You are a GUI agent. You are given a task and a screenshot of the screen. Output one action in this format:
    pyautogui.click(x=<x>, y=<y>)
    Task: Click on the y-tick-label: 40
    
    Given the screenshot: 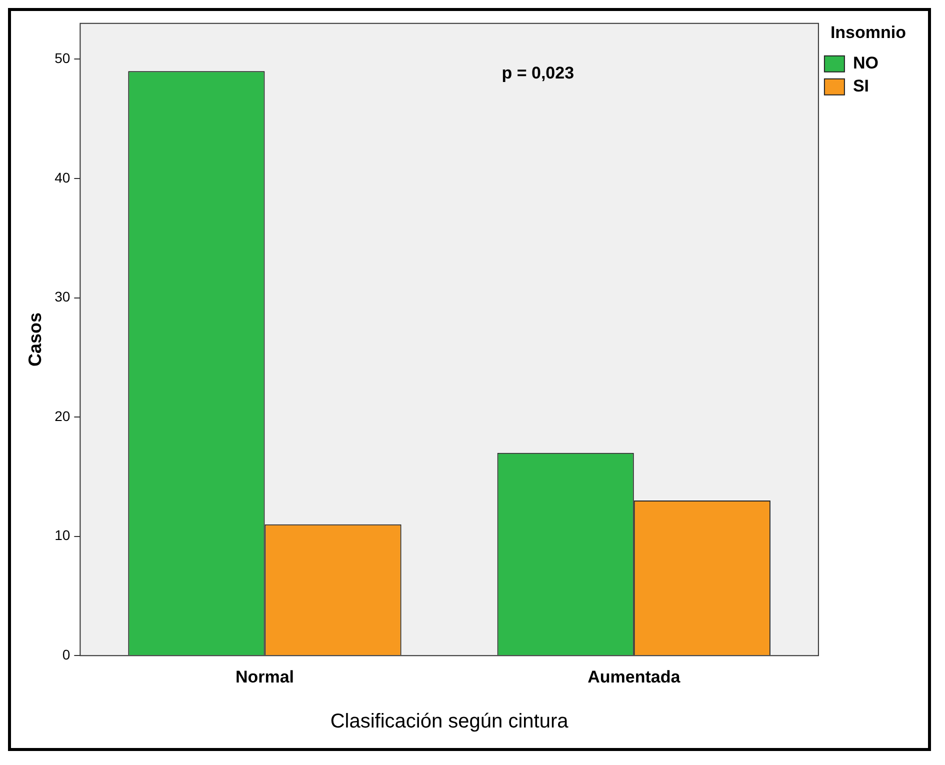 What is the action you would take?
    pyautogui.click(x=62, y=177)
    